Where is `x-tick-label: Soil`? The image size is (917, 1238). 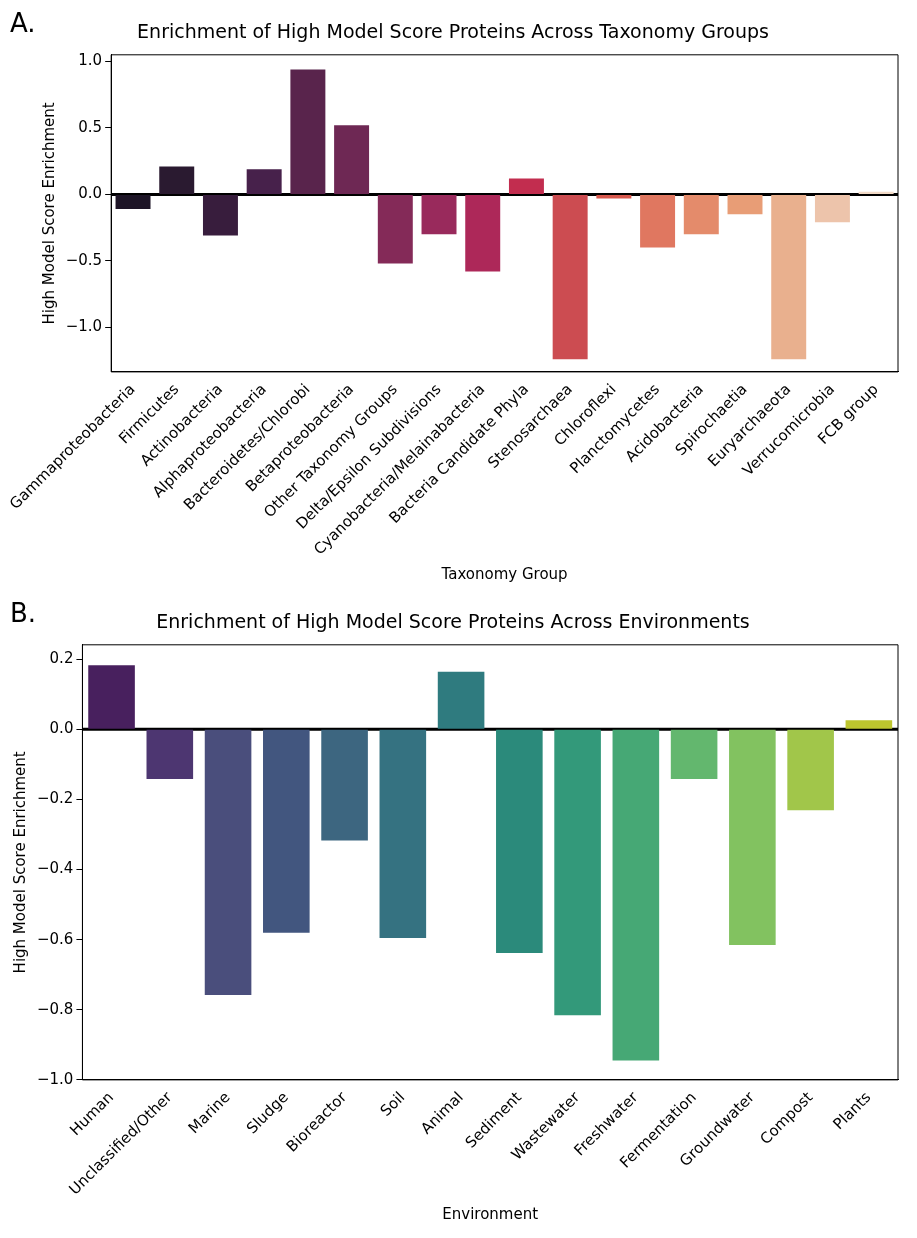 x-tick-label: Soil is located at coordinates (392, 1104).